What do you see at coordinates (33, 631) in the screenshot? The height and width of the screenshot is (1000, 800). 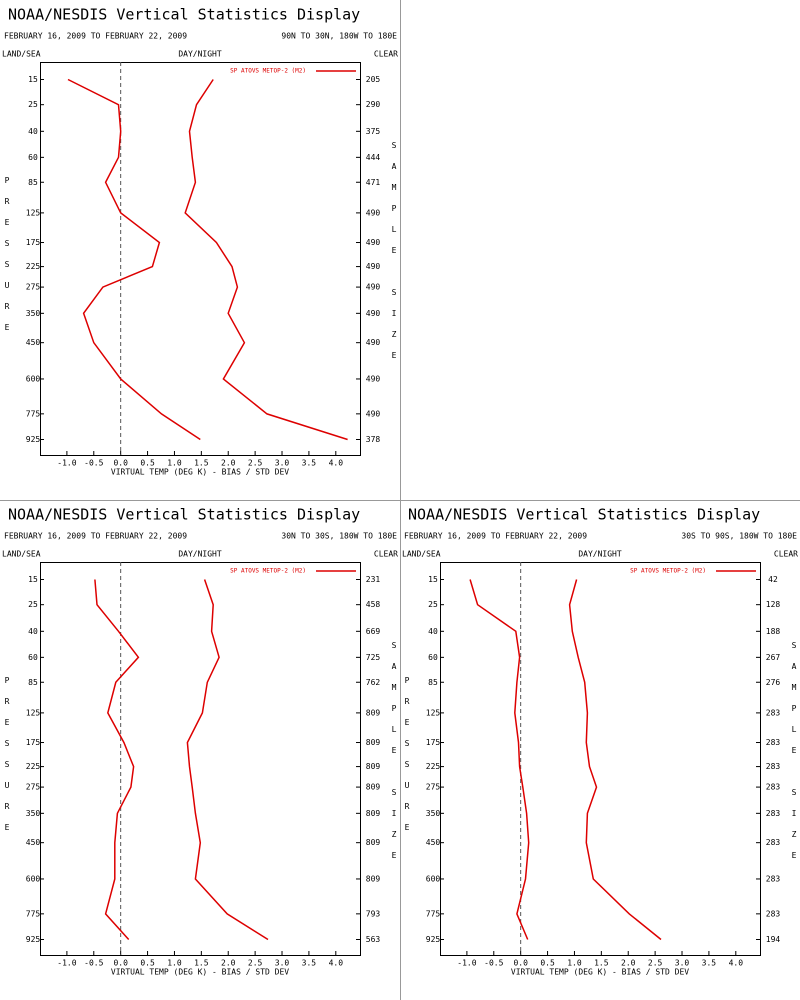 I see `y-tick-label: 40` at bounding box center [33, 631].